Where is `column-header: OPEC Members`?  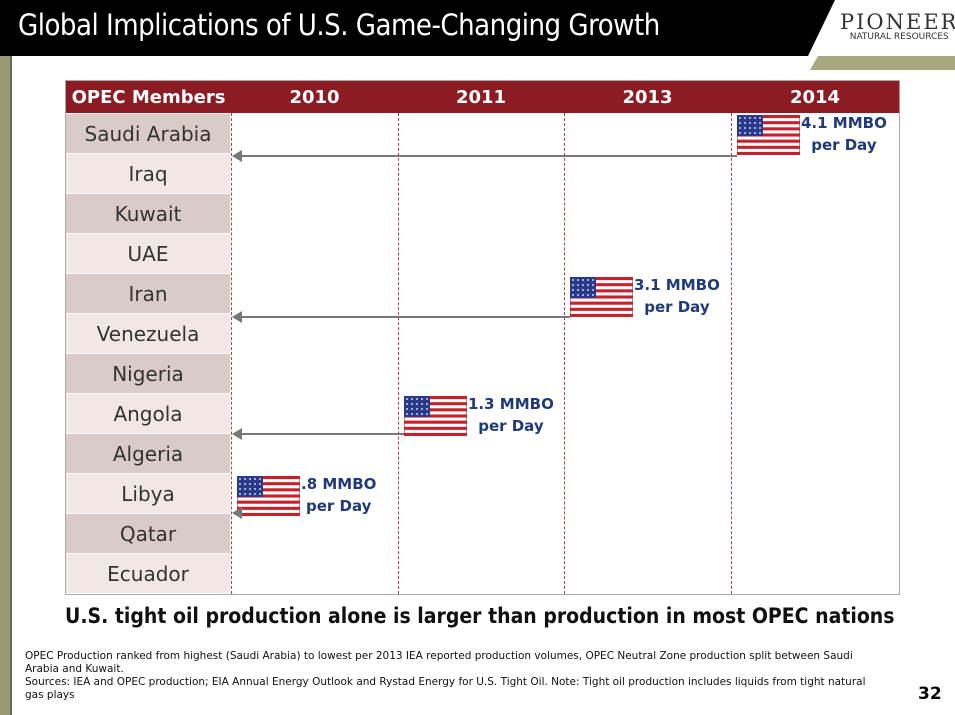
column-header: OPEC Members is located at coordinates (149, 97).